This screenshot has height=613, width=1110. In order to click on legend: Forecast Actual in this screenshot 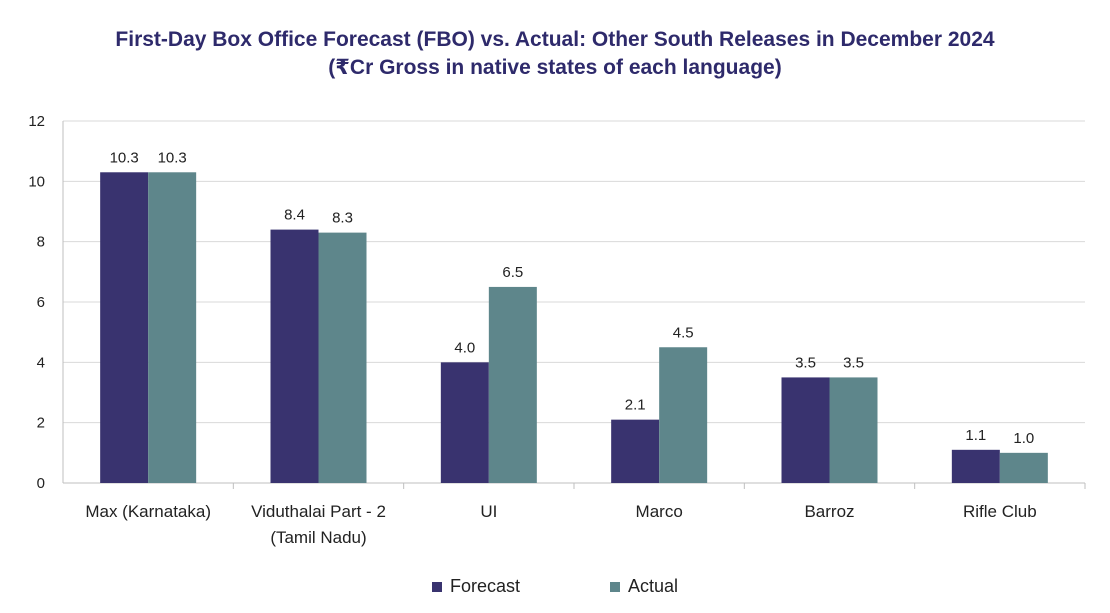, I will do `click(555, 586)`.